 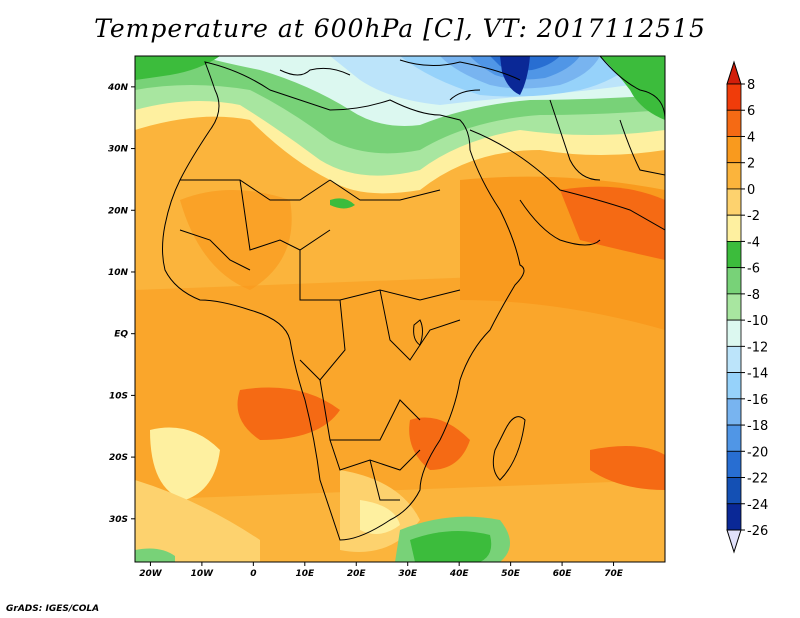 What do you see at coordinates (118, 458) in the screenshot?
I see `lat-tick-label: 20S` at bounding box center [118, 458].